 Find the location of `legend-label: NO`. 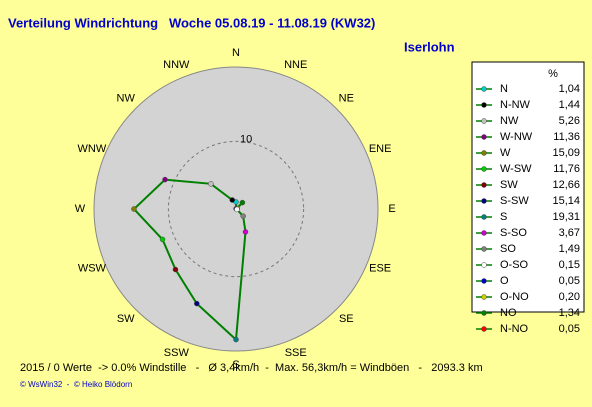

legend-label: NO is located at coordinates (508, 313).